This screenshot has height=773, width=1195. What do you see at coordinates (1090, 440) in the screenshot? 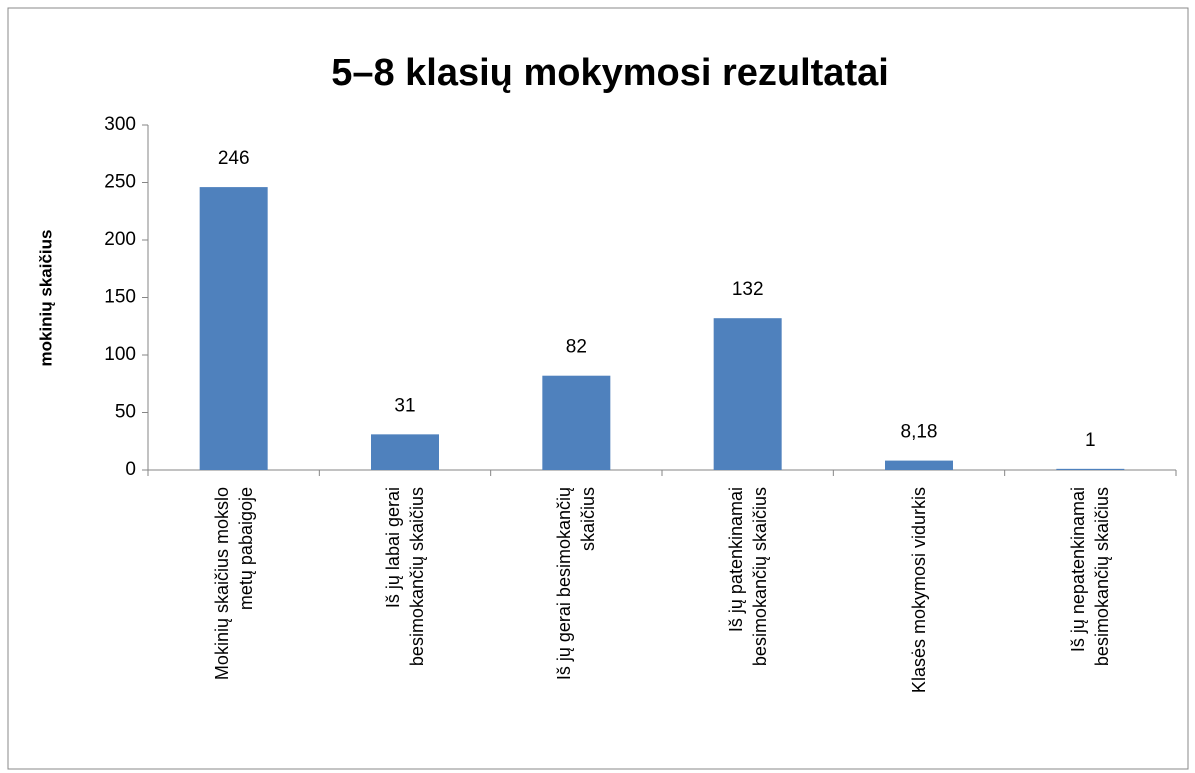
I see `data-label: 1` at bounding box center [1090, 440].